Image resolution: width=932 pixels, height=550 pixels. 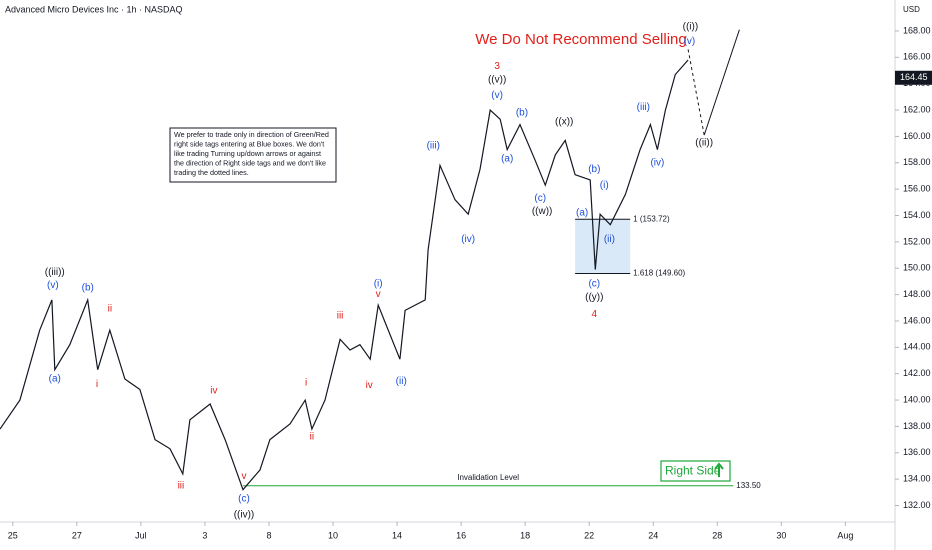 I want to click on last-price: 164.45, so click(x=914, y=77).